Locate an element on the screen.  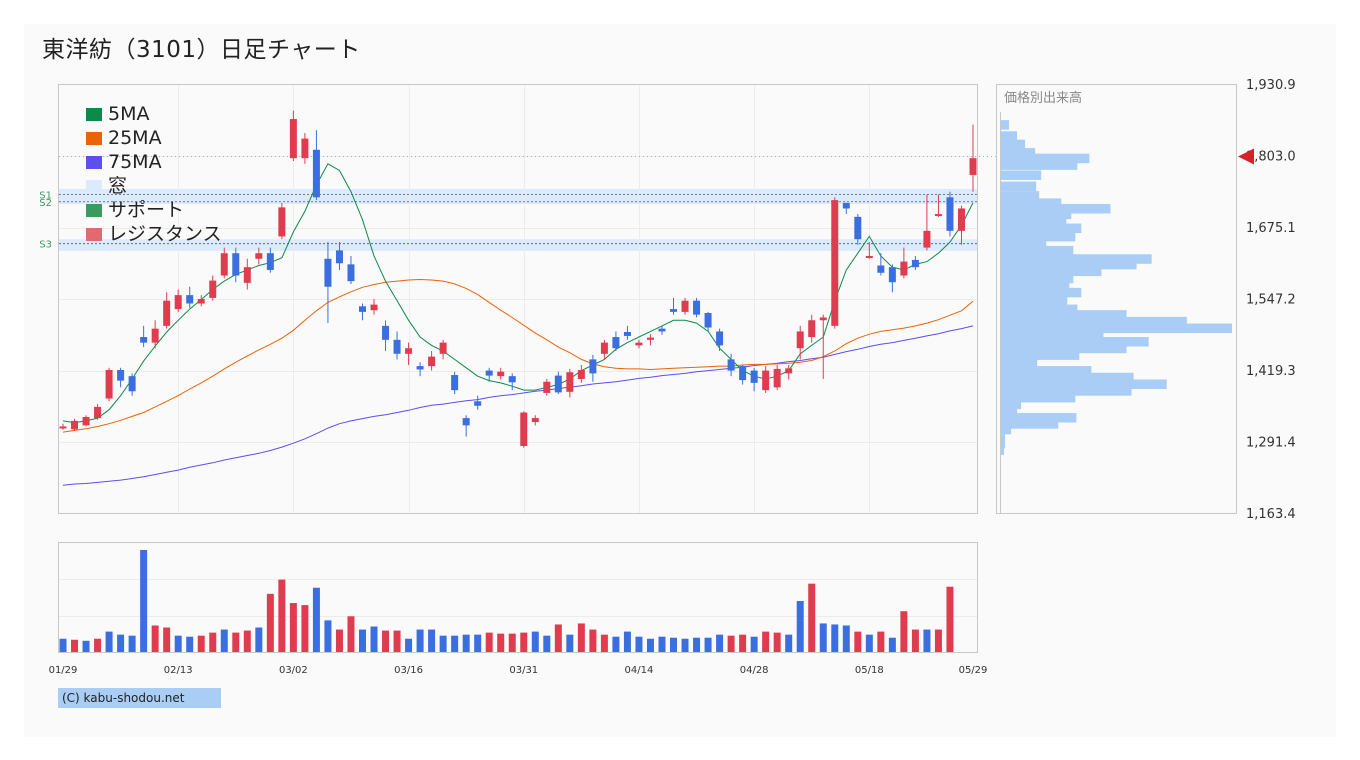
support-label: S1 is located at coordinates (45, 195).